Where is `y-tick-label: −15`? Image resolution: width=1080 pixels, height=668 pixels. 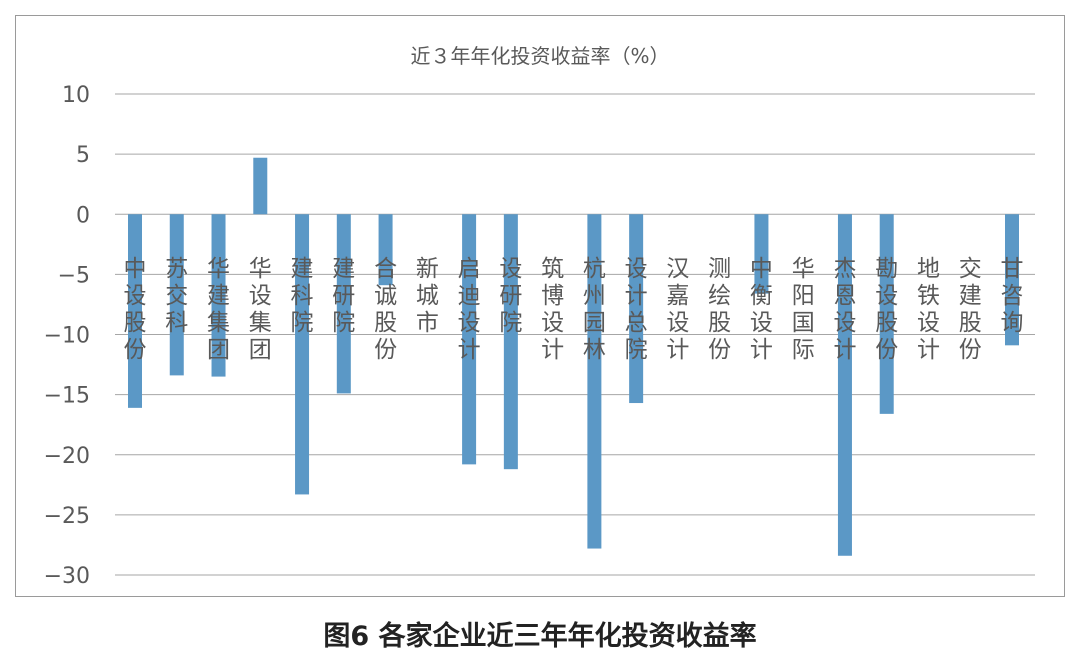 y-tick-label: −15 is located at coordinates (67, 396).